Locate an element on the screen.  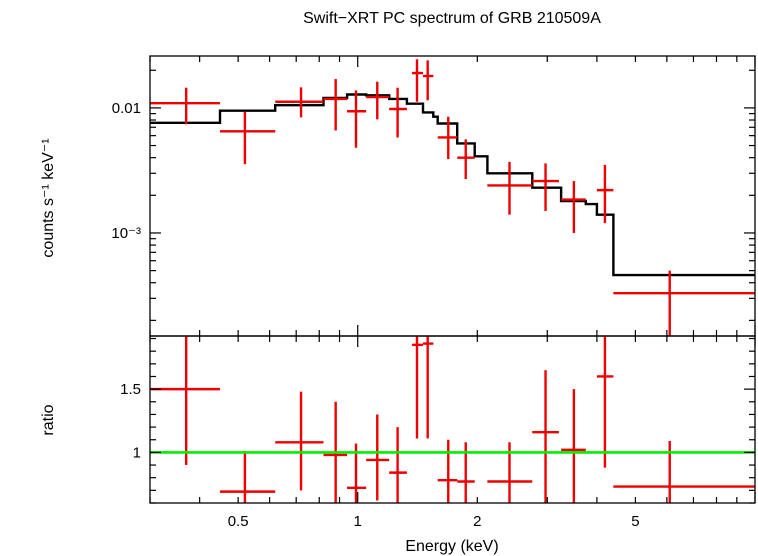
x-tick-label: 1 is located at coordinates (358, 521).